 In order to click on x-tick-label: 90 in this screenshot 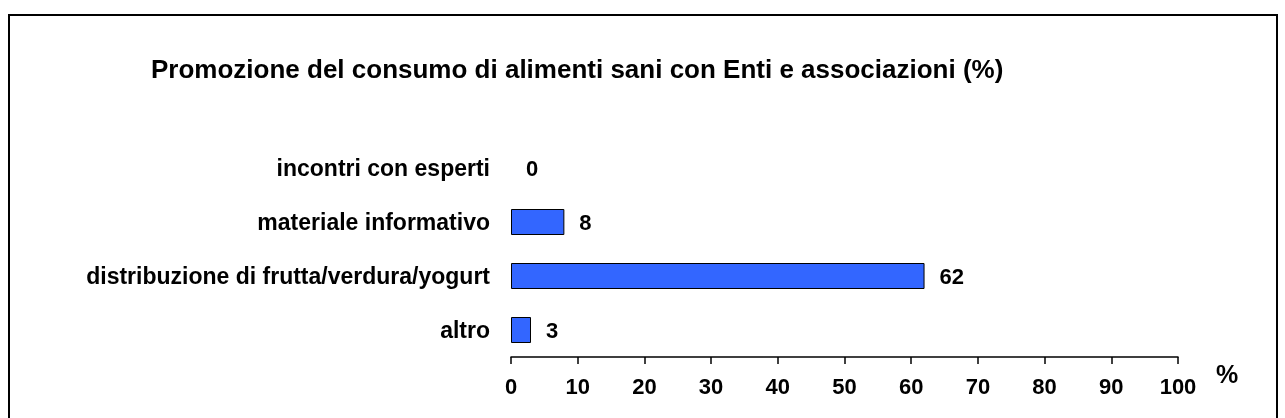, I will do `click(1111, 386)`.